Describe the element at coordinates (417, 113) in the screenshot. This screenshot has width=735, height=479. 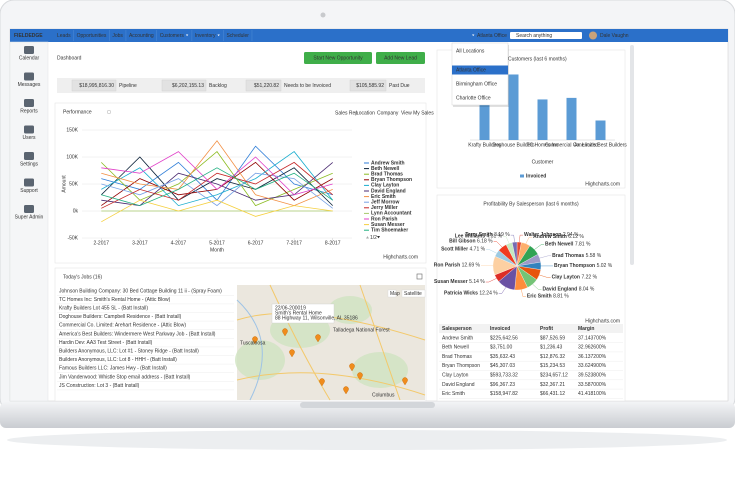
I see `chart-filter: View My Sales` at that location.